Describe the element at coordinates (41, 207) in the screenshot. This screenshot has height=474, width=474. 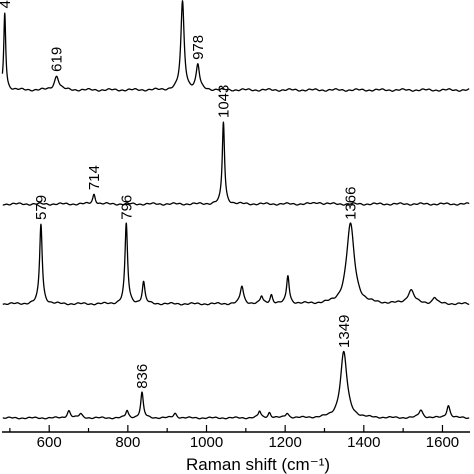
I see `peak-label-579: 579` at that location.